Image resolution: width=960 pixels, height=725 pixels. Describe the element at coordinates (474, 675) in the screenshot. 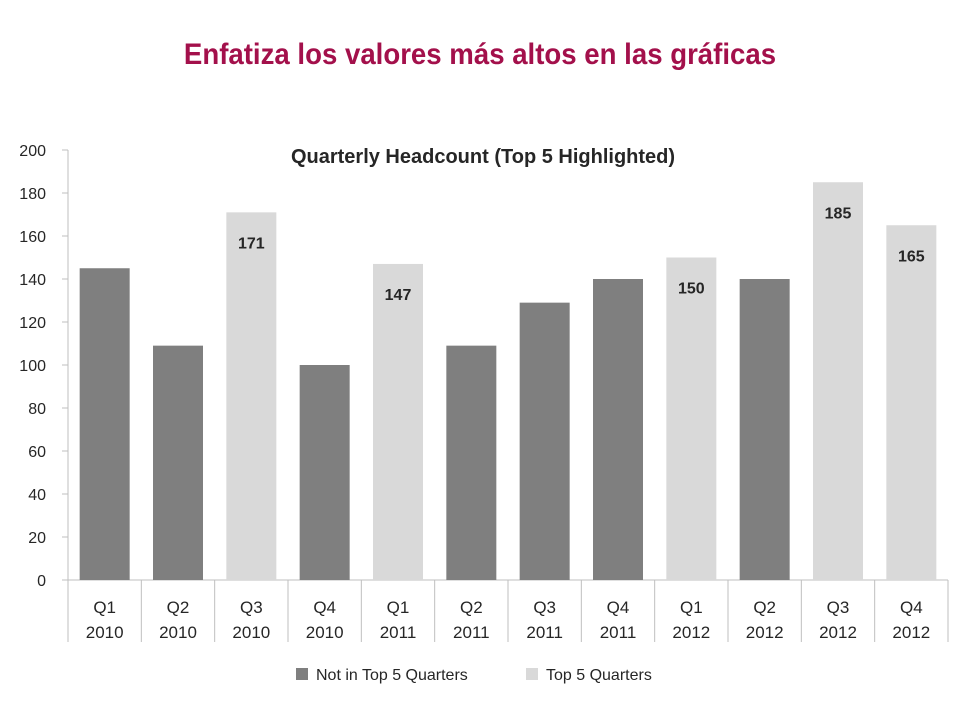

I see `chart-legend: Not in Top 5 Quarters Top 5 Quarters` at that location.